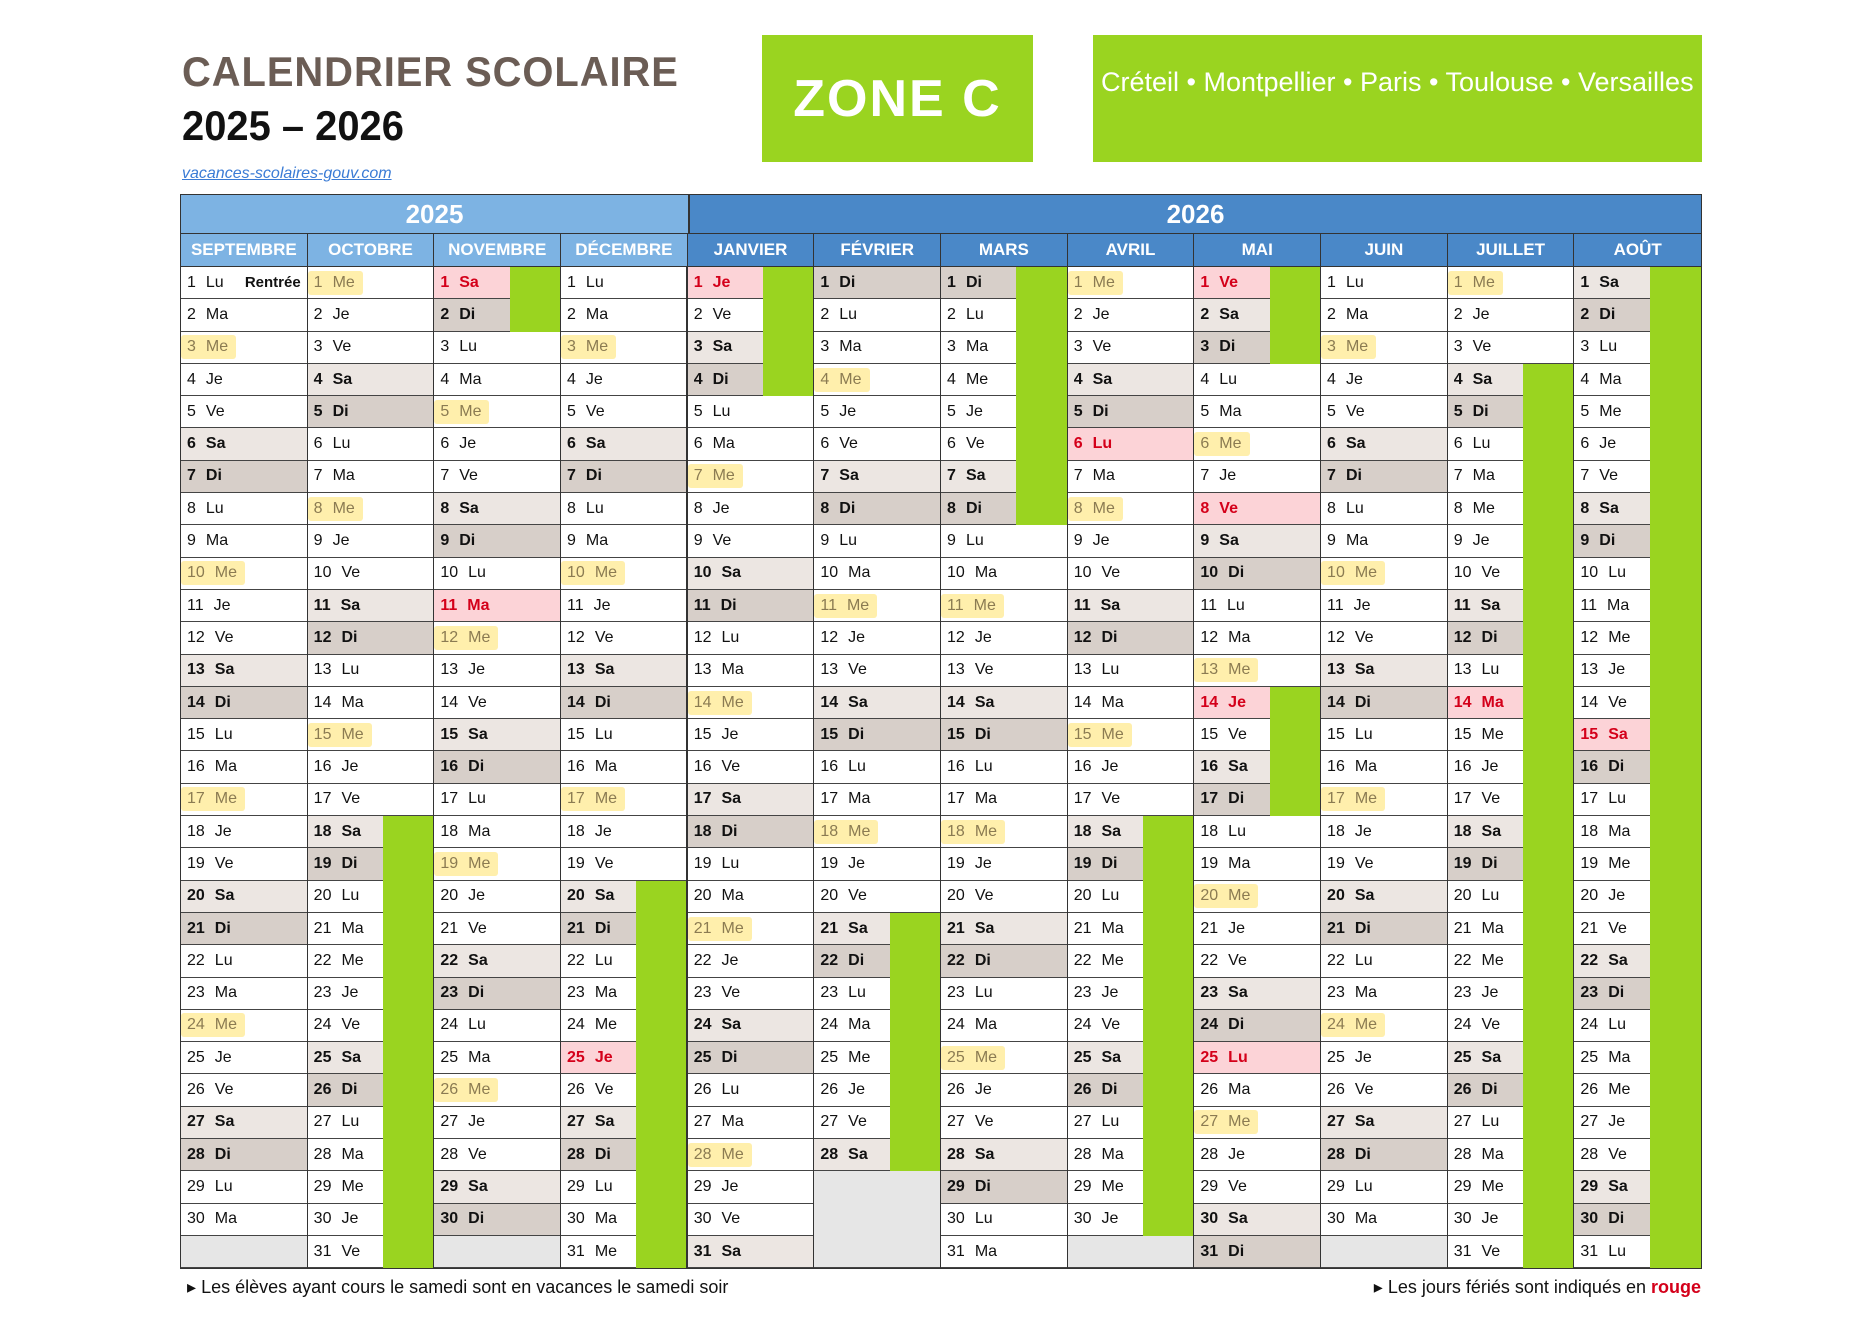  Describe the element at coordinates (750, 1090) in the screenshot. I see `day-cell: 26 Lu` at that location.